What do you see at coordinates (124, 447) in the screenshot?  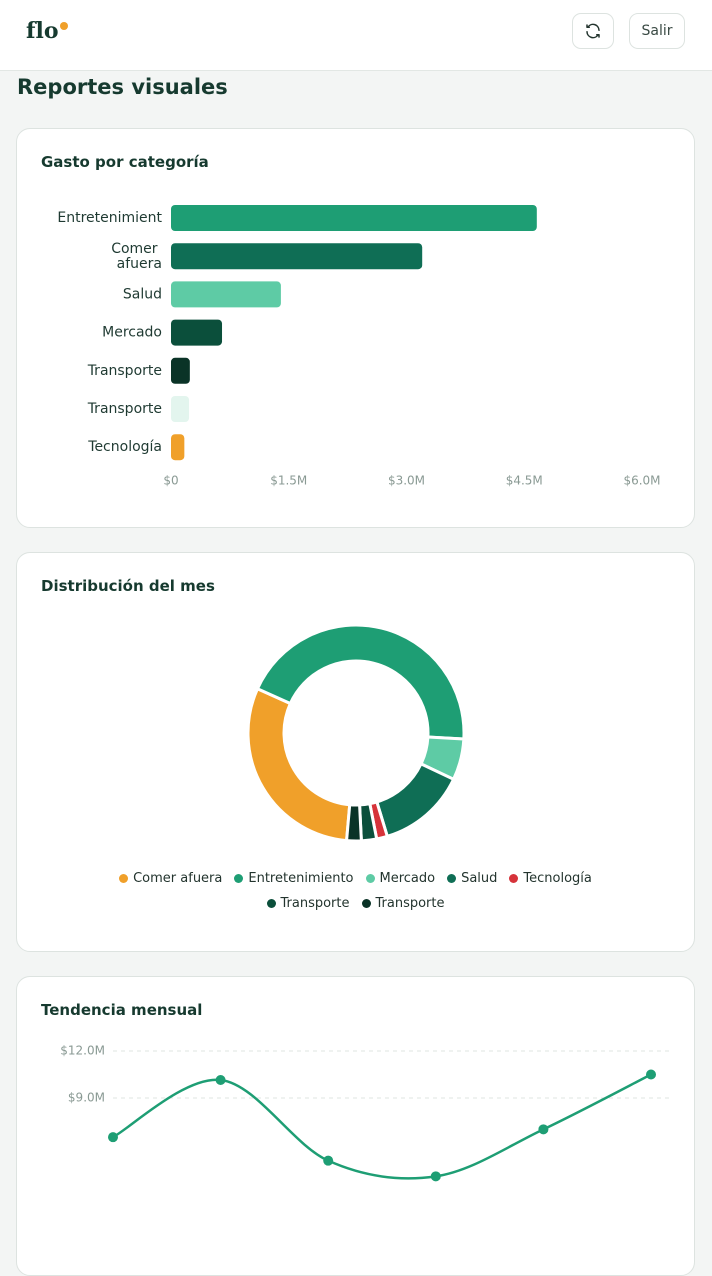 I see `y-tick-label: Tecnología` at bounding box center [124, 447].